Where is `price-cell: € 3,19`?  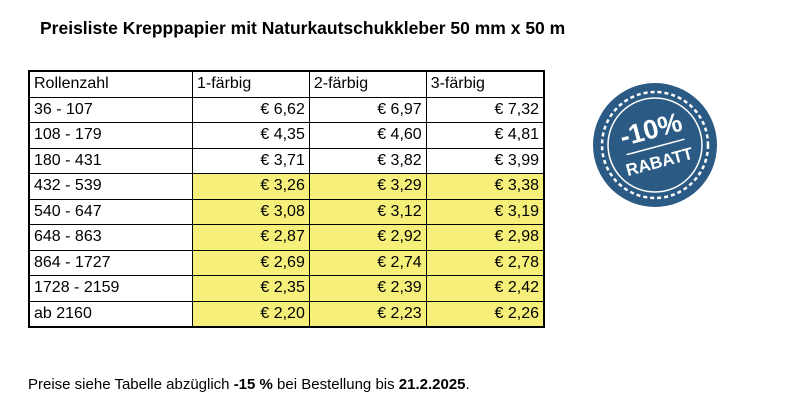 price-cell: € 3,19 is located at coordinates (485, 211).